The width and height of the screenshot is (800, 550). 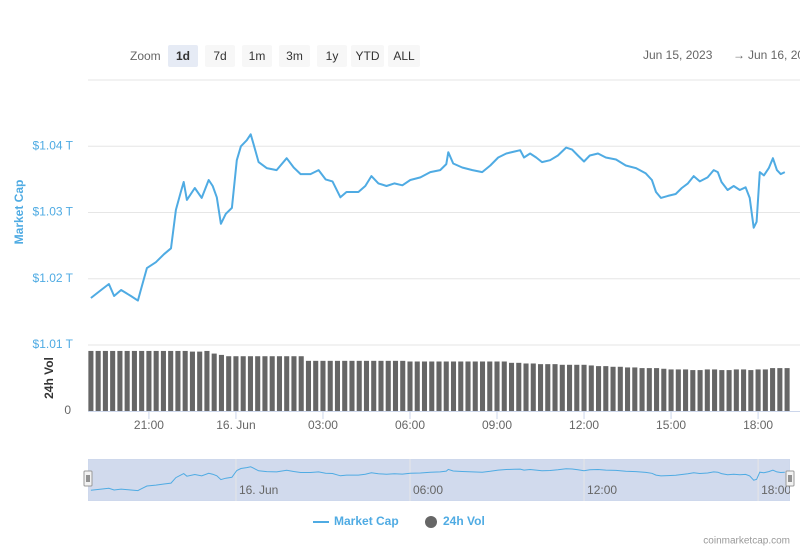 I want to click on zoom-button-label: 7d, so click(x=219, y=56).